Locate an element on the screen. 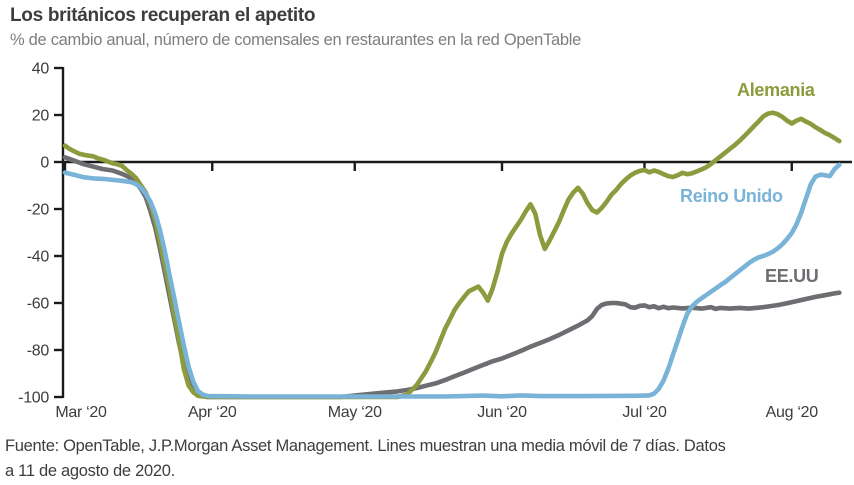  page-title: Los británicos recuperan el apetito is located at coordinates (163, 15).